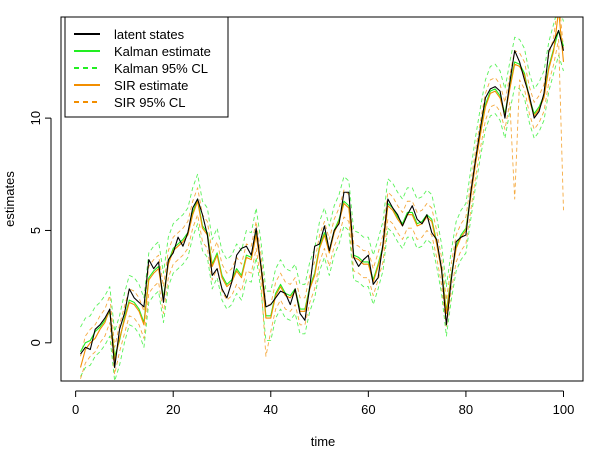  I want to click on y-tick-label: 10, so click(35, 118).